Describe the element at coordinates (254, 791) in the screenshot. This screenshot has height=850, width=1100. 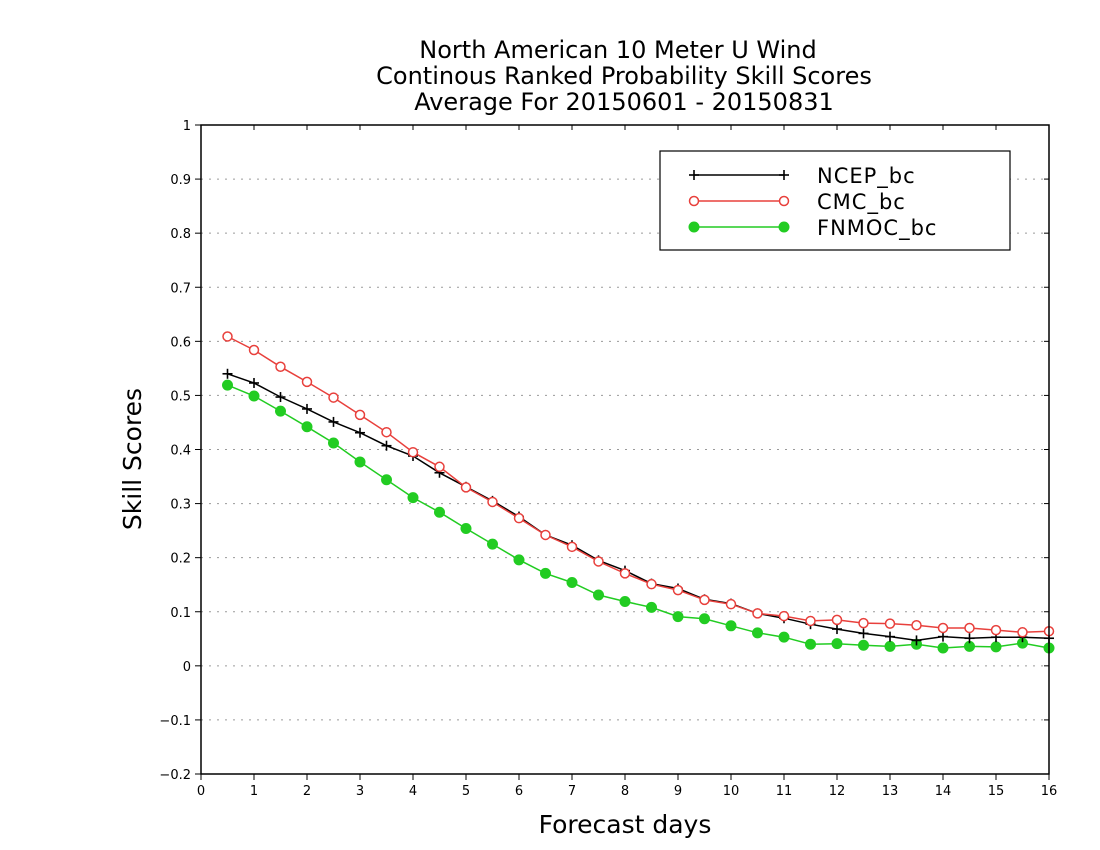
I see `x-tick-label: 1` at that location.